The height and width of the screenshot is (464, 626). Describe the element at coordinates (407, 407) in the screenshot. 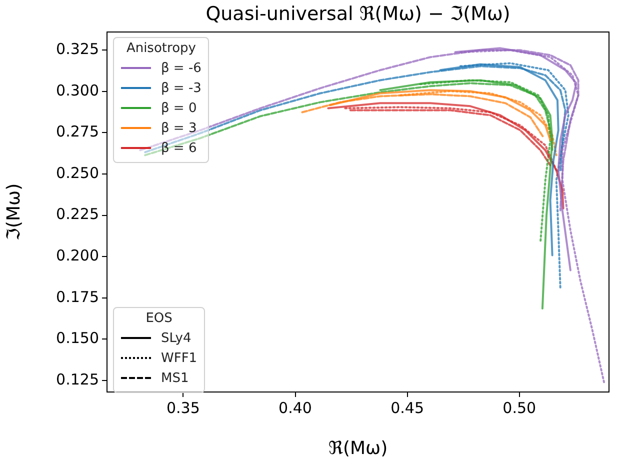

I see `x-tick-label: 0.45` at that location.